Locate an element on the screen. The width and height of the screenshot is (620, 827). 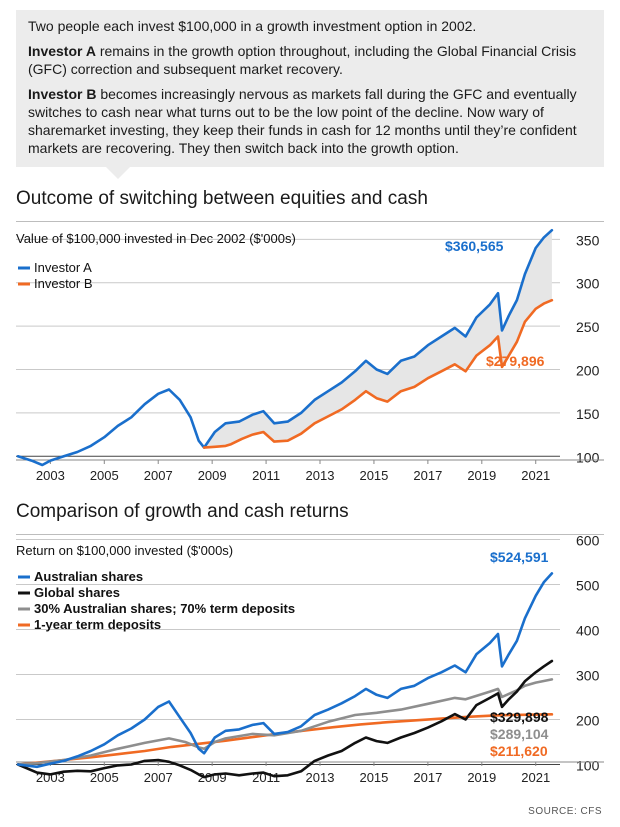
y-tick-label-350: 350 is located at coordinates (588, 240).